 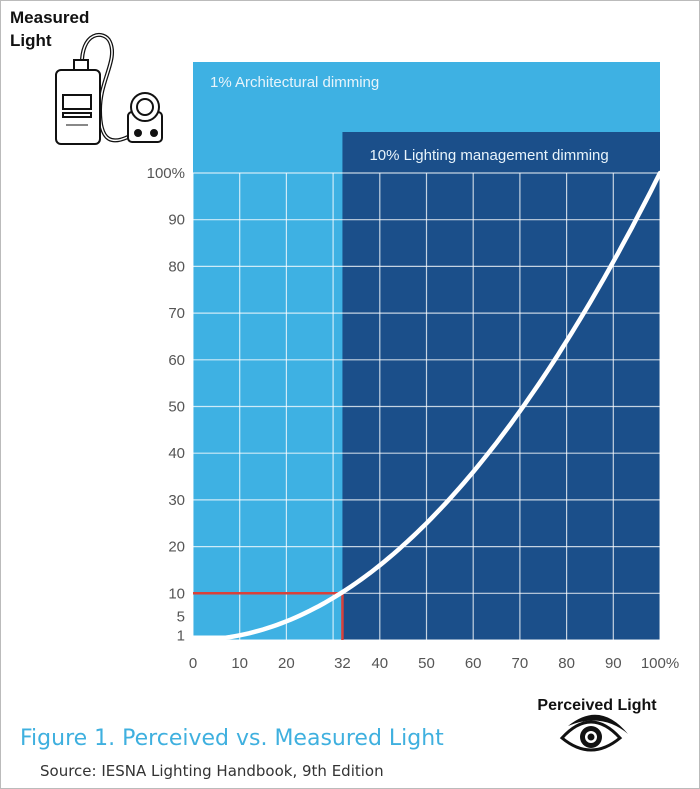 I want to click on x-tick-label: 60, so click(x=473, y=663).